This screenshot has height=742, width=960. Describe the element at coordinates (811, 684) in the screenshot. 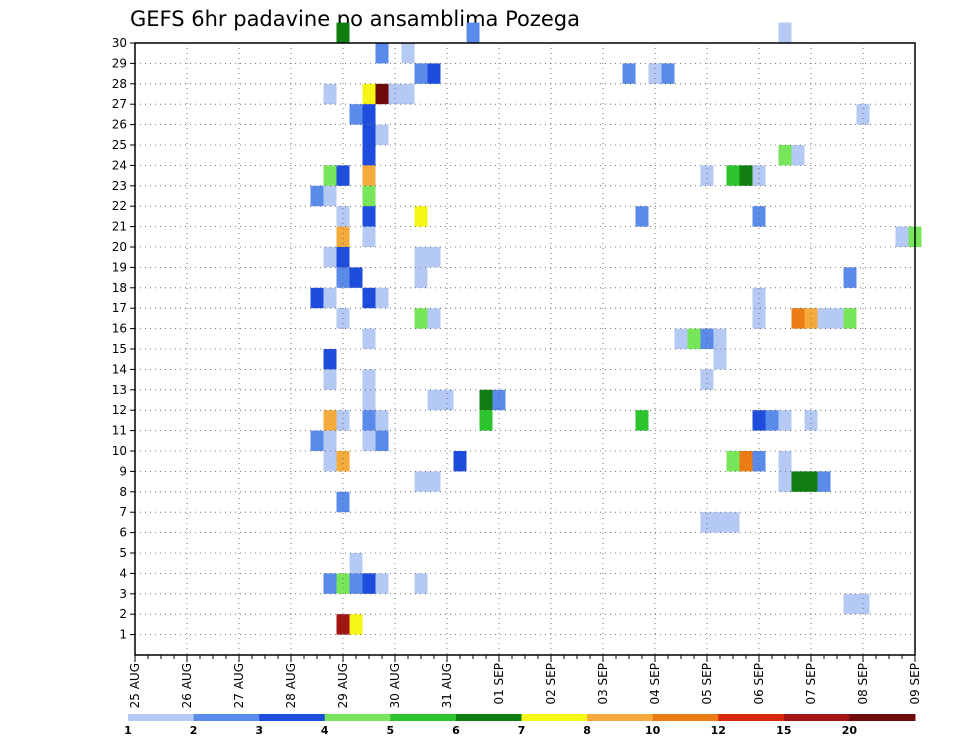

I see `x-tick-label: 07 SEP` at that location.